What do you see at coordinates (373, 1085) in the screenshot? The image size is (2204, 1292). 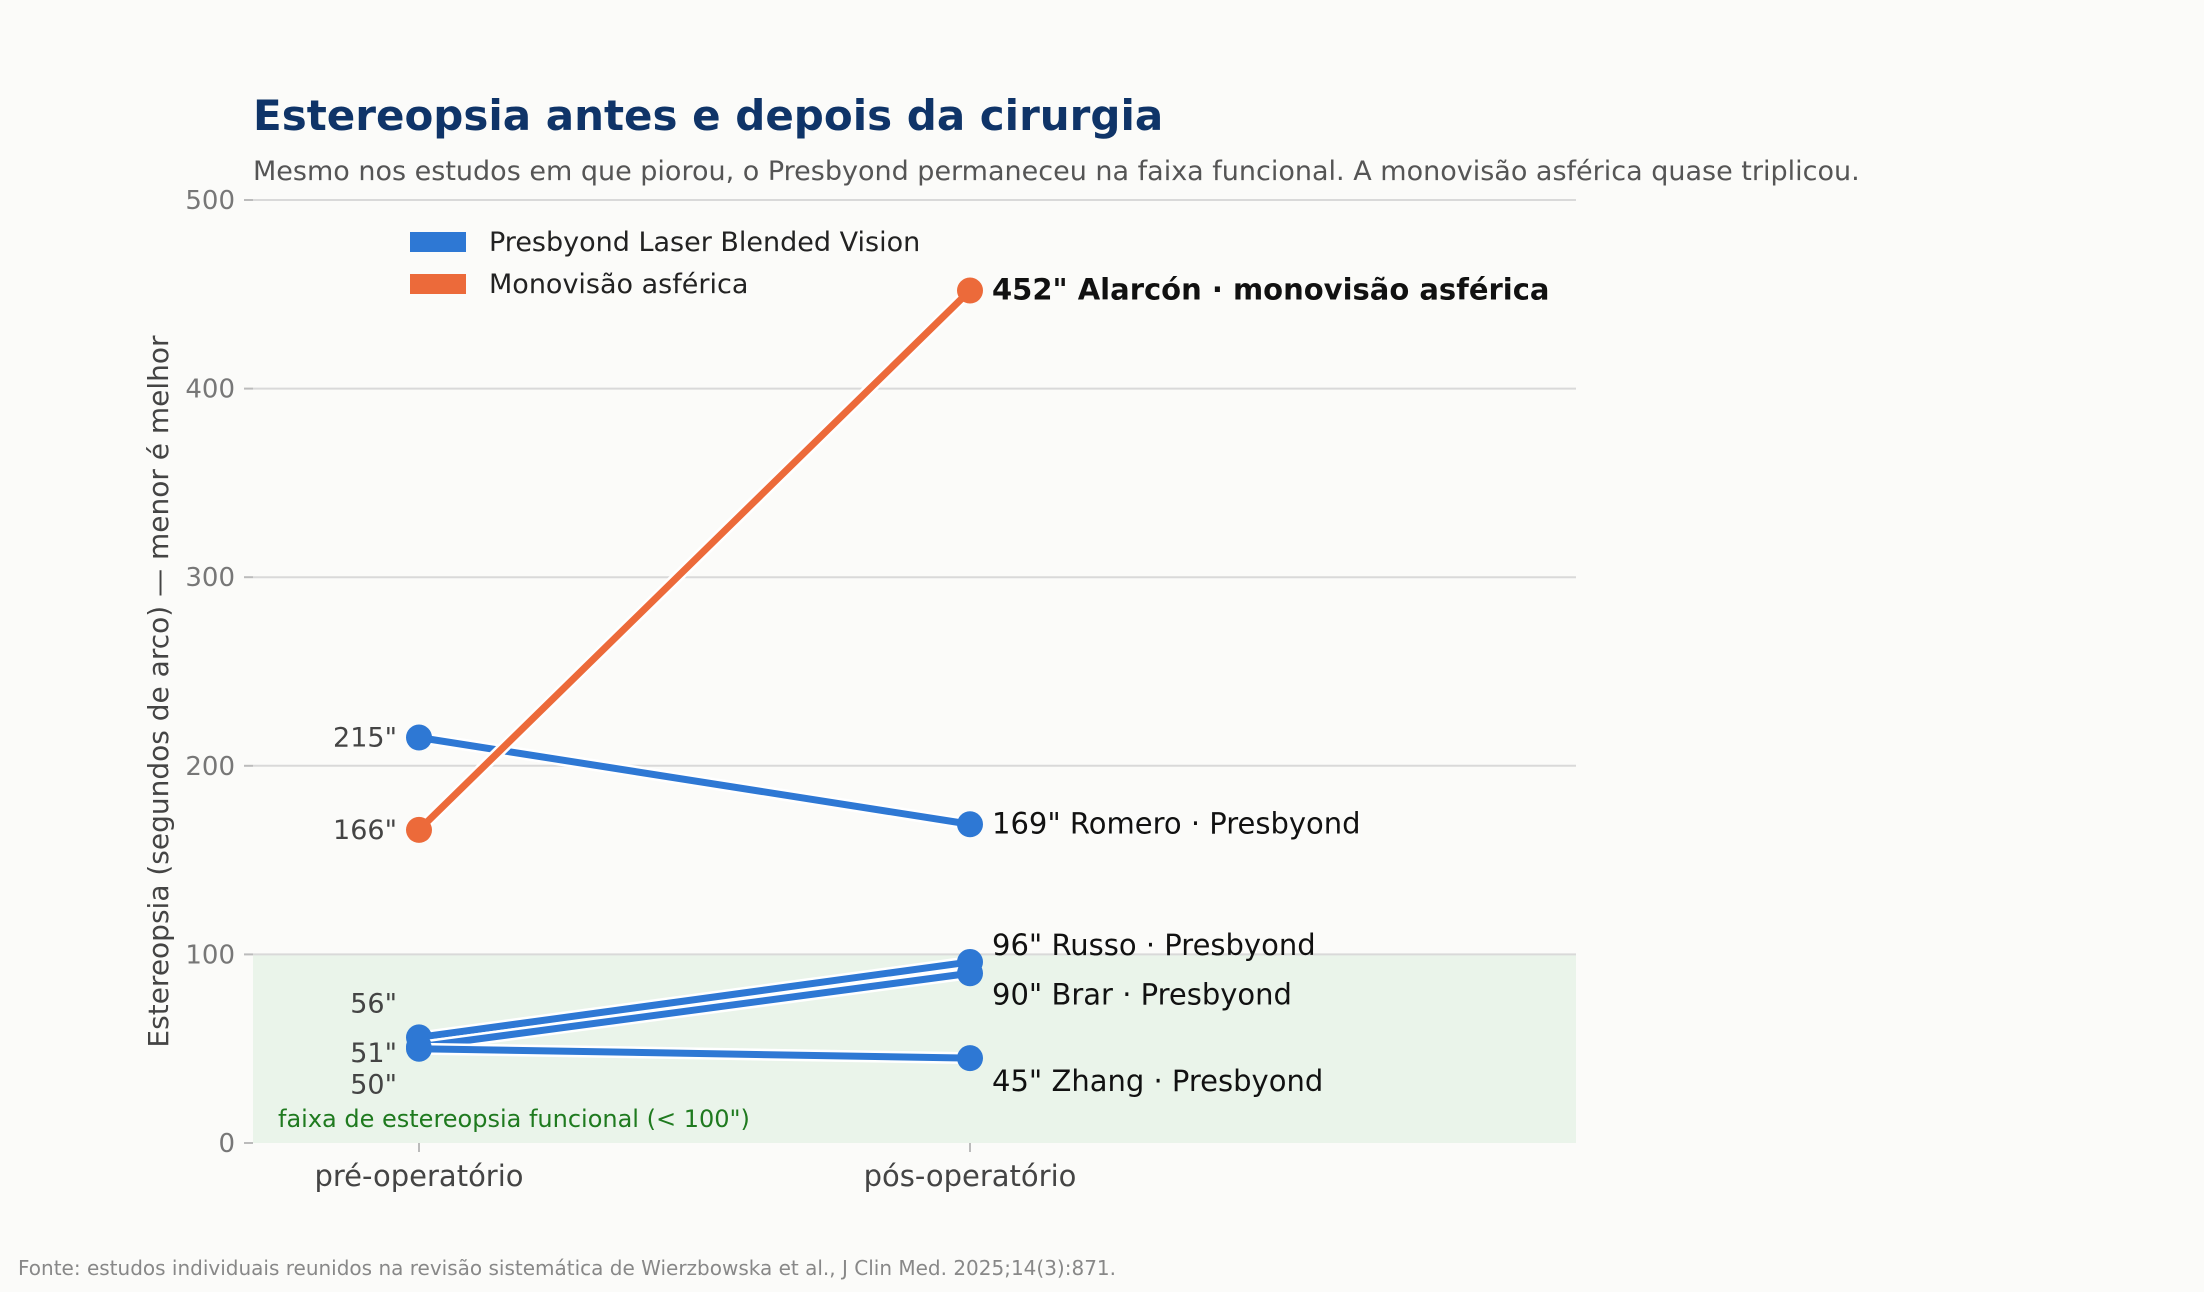 I see `pre-value-label: 50"` at bounding box center [373, 1085].